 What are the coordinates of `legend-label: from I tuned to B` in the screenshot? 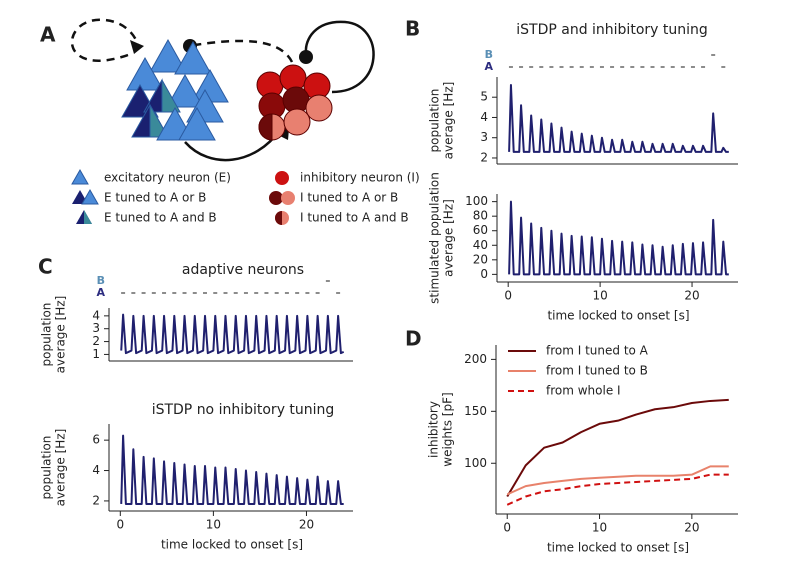 It's located at (597, 371).